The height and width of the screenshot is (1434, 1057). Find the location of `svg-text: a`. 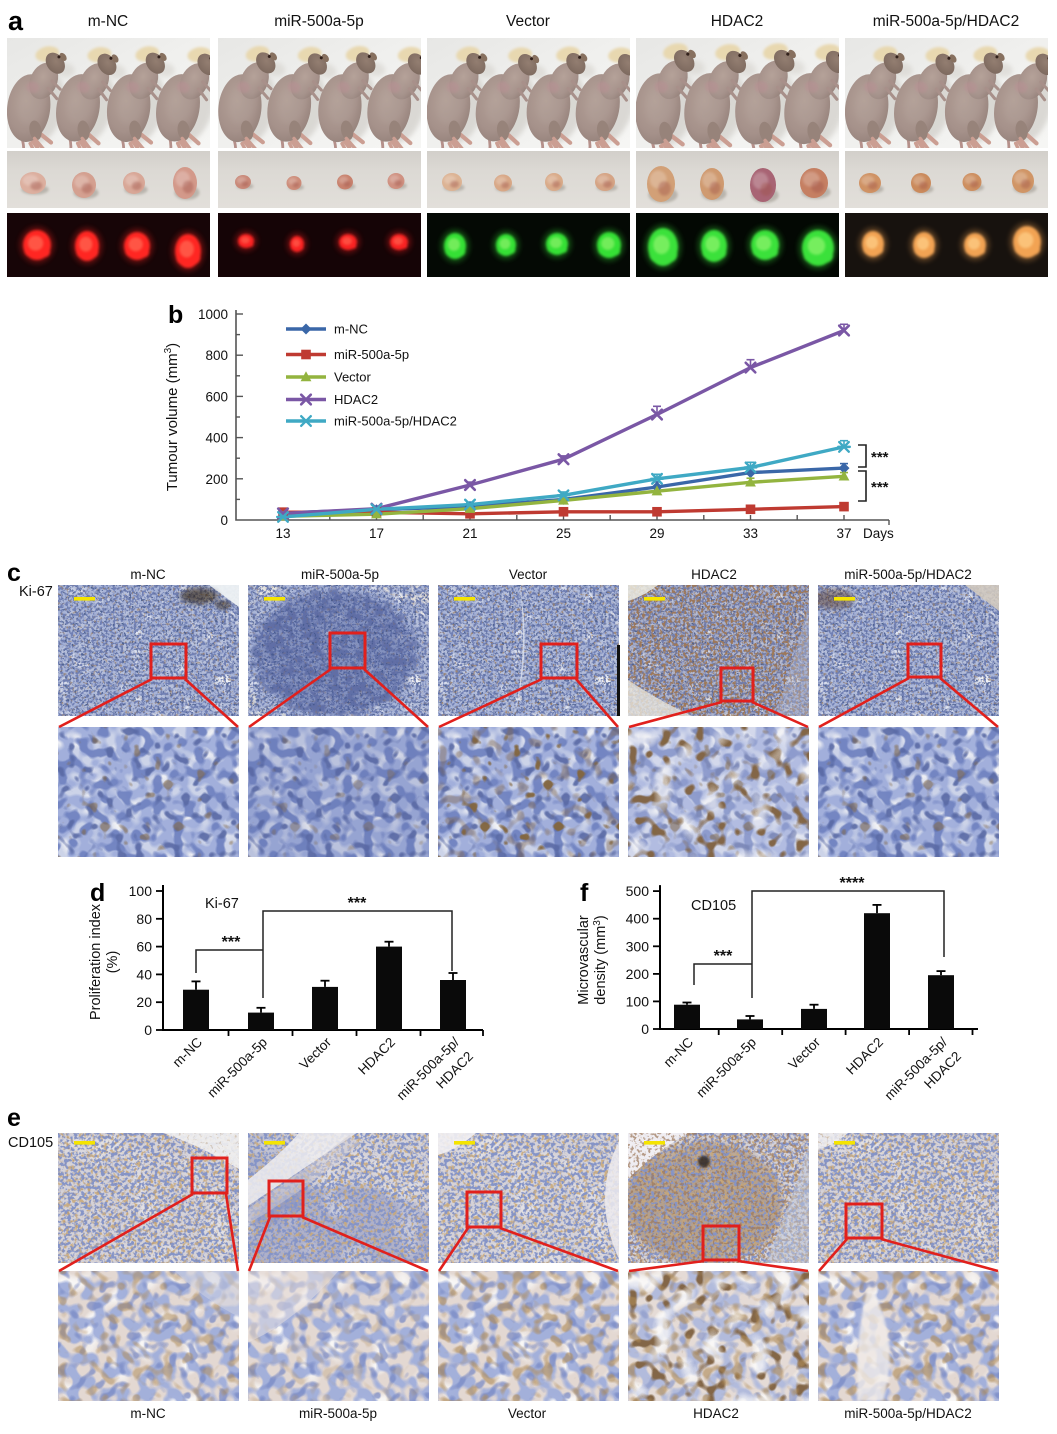

svg-text: a is located at coordinates (16, 21).